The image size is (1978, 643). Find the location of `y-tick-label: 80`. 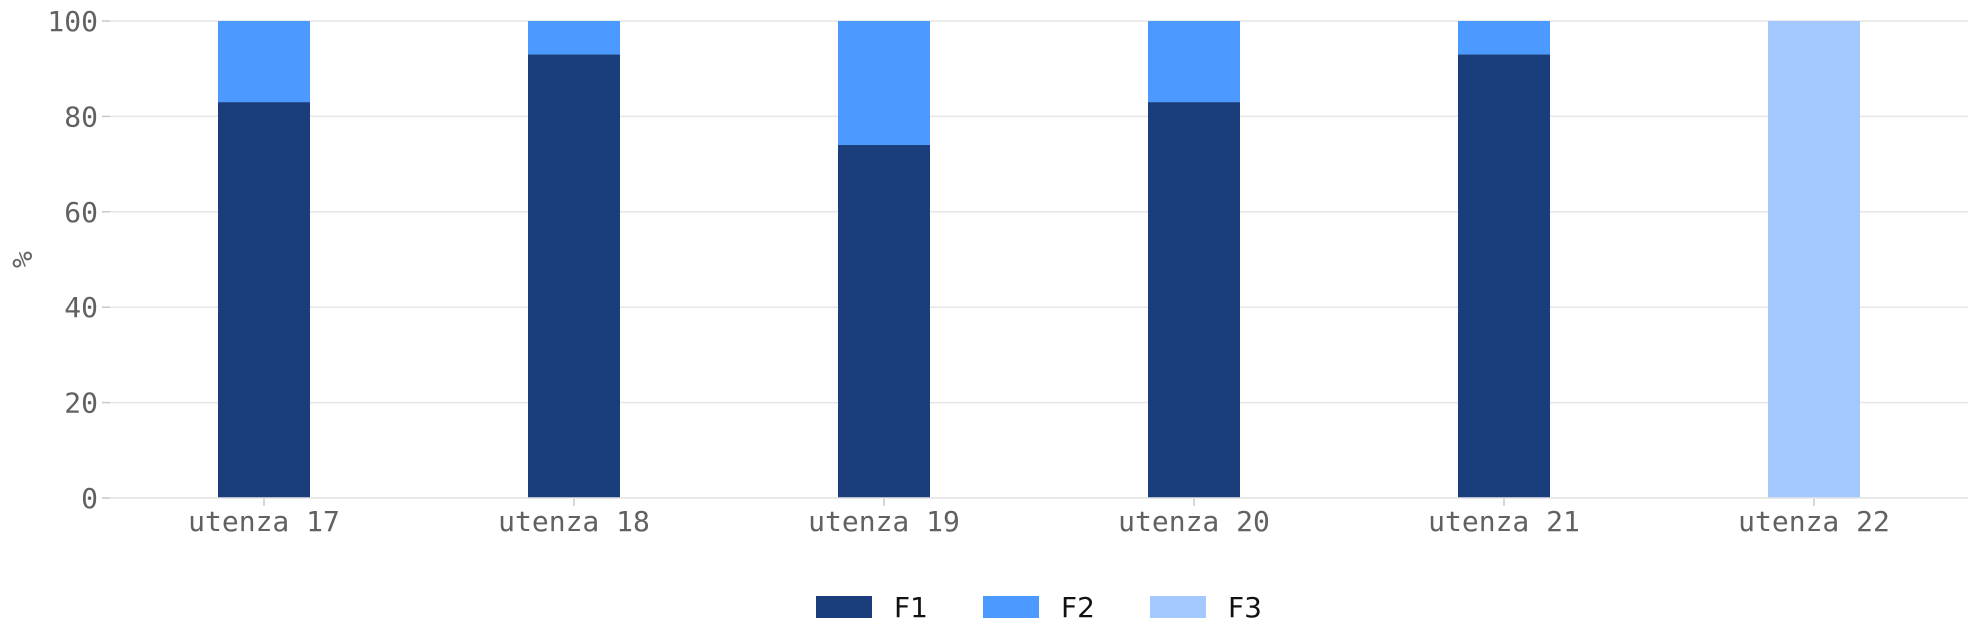

y-tick-label: 80 is located at coordinates (81, 116).